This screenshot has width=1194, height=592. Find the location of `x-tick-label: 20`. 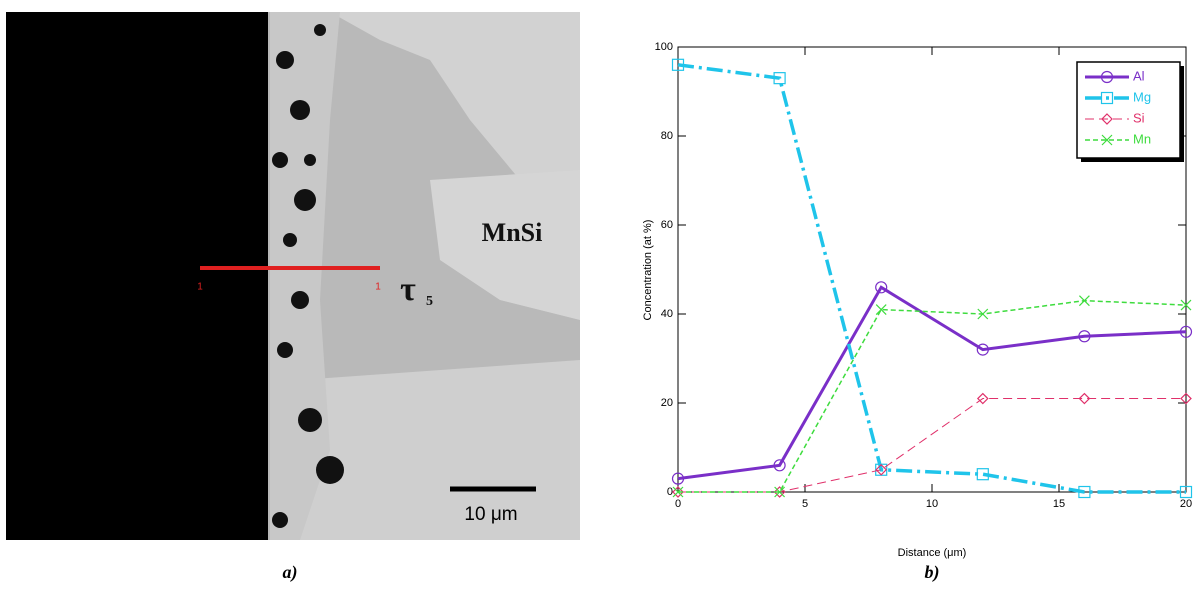

x-tick-label: 20 is located at coordinates (1186, 504).